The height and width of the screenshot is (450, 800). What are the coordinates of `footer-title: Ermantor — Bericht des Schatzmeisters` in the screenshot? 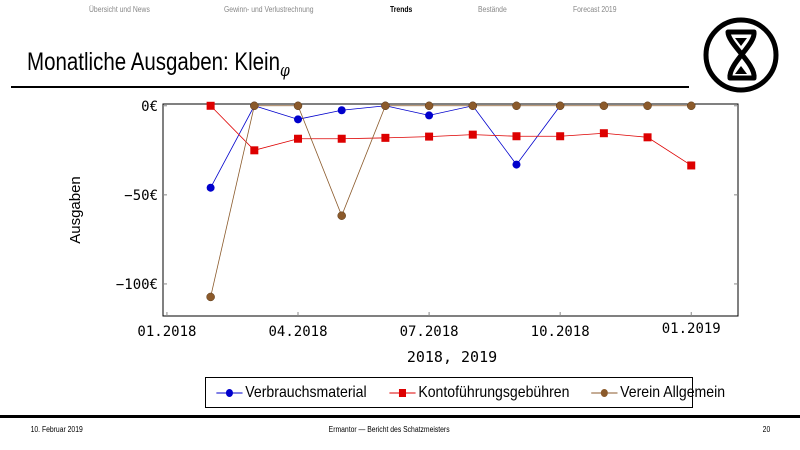 It's located at (389, 429).